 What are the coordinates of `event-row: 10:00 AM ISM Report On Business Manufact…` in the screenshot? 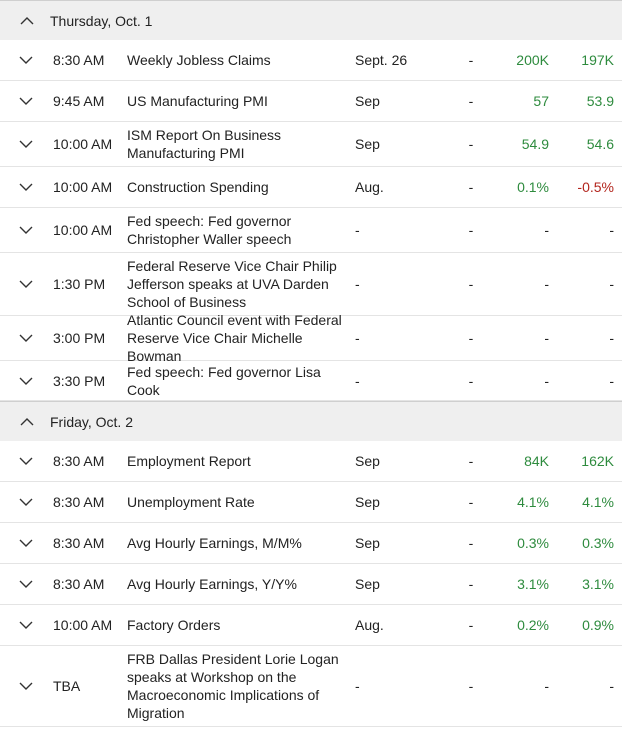 It's located at (311, 144).